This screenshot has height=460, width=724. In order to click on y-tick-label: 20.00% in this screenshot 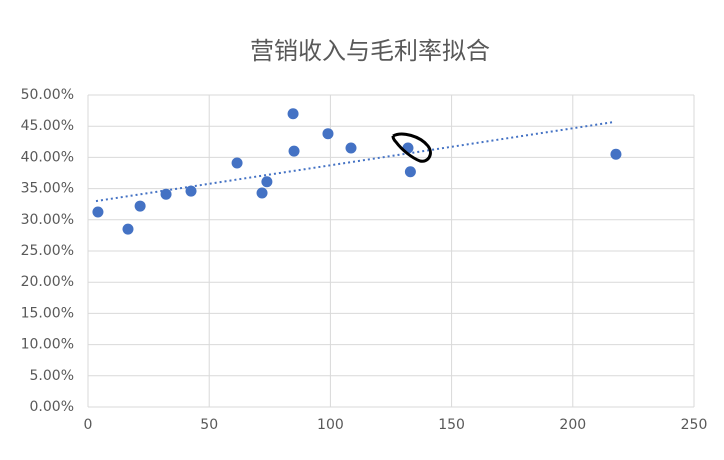, I will do `click(47, 282)`.